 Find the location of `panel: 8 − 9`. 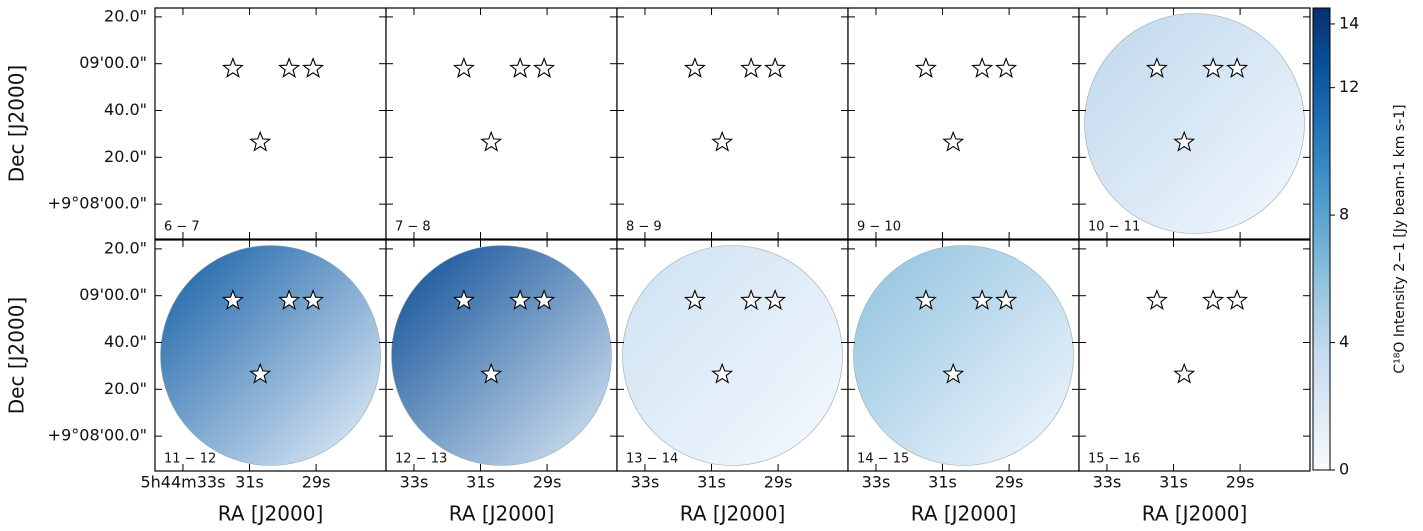

panel: 8 − 9 is located at coordinates (732, 123).